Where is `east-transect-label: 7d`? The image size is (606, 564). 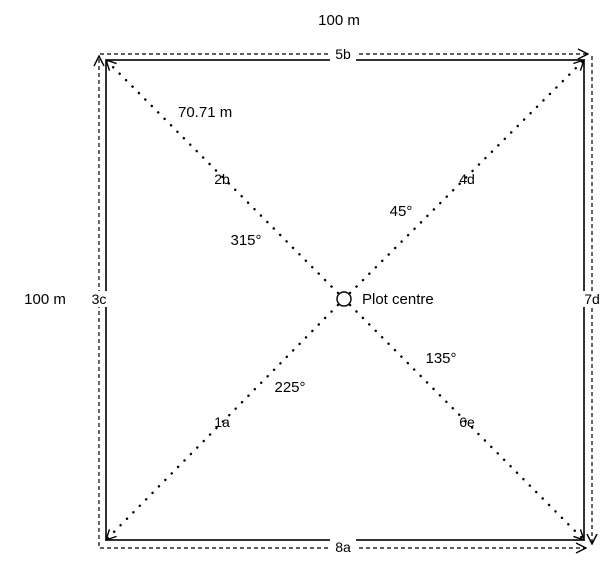
east-transect-label: 7d is located at coordinates (592, 299).